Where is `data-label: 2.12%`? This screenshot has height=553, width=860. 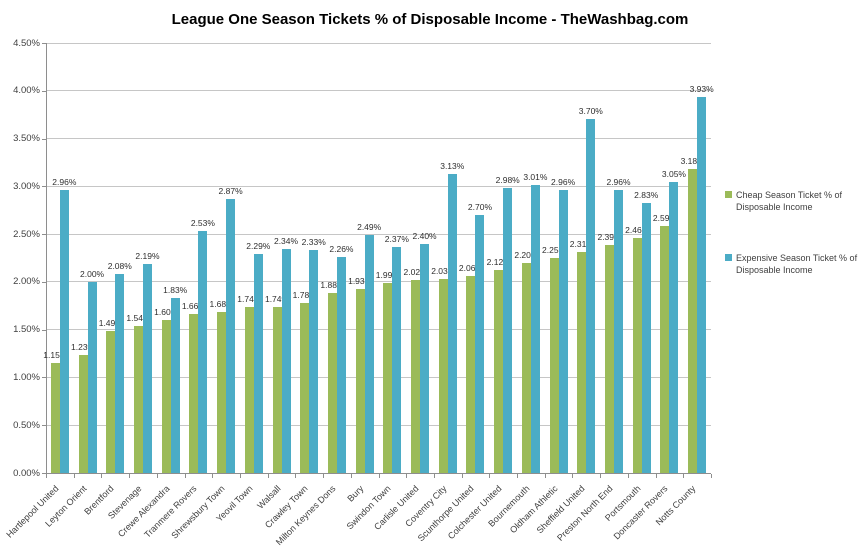 data-label: 2.12% is located at coordinates (498, 262).